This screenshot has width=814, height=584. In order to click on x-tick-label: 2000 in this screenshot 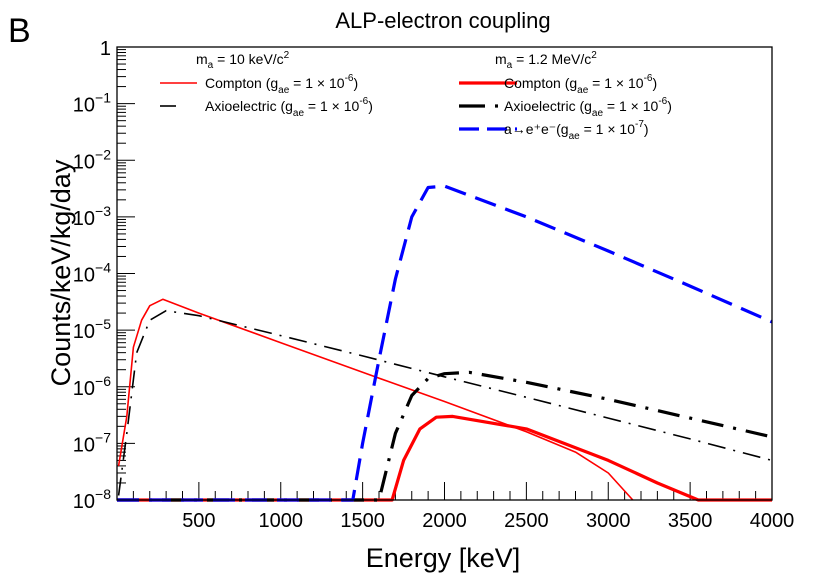, I will do `click(444, 521)`.